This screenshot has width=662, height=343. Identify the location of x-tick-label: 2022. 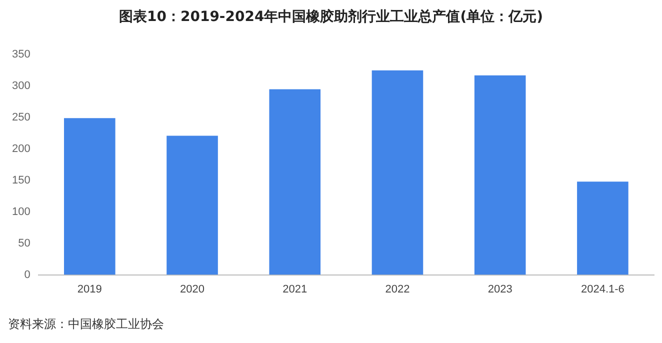
(397, 289).